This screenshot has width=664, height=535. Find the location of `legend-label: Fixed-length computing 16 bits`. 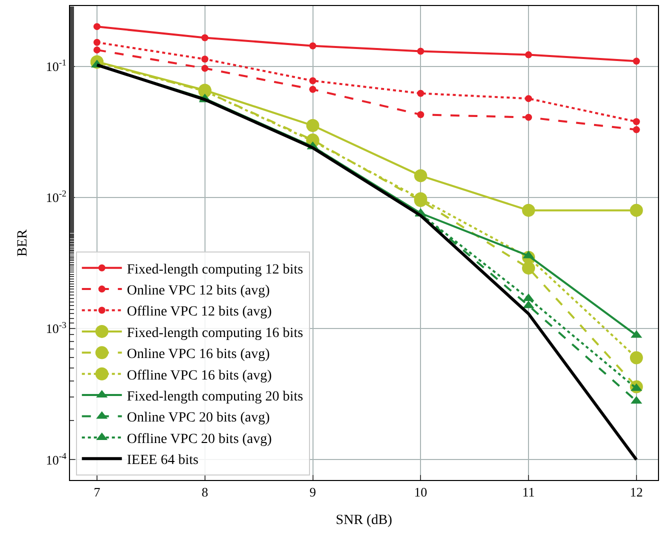

legend-label: Fixed-length computing 16 bits is located at coordinates (215, 333).